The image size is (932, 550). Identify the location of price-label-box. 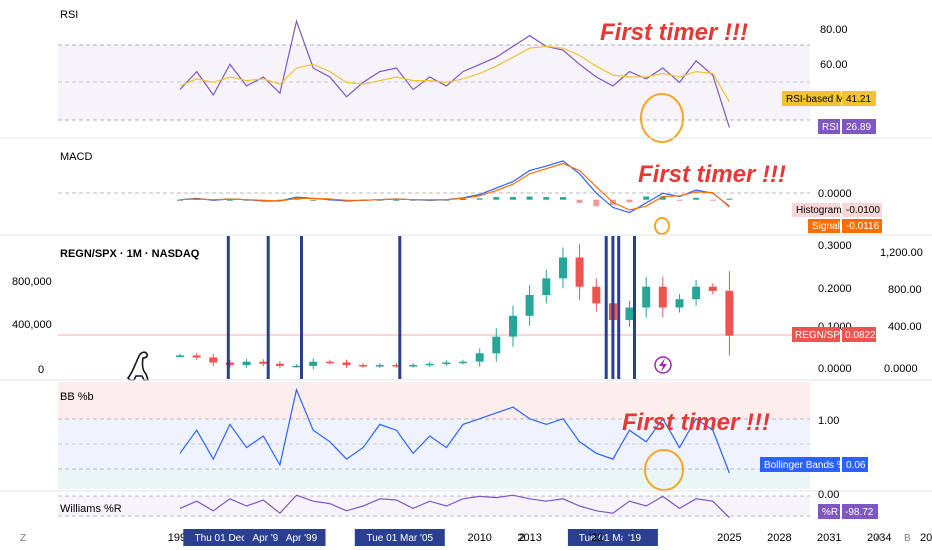
(816, 334).